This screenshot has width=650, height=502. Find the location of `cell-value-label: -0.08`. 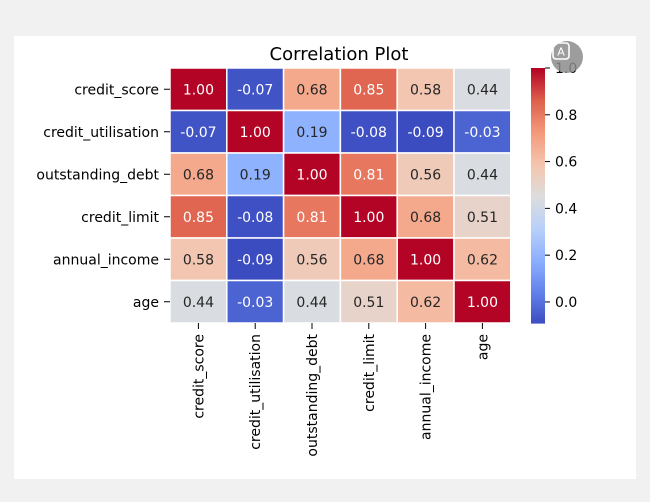

cell-value-label: -0.08 is located at coordinates (369, 133).